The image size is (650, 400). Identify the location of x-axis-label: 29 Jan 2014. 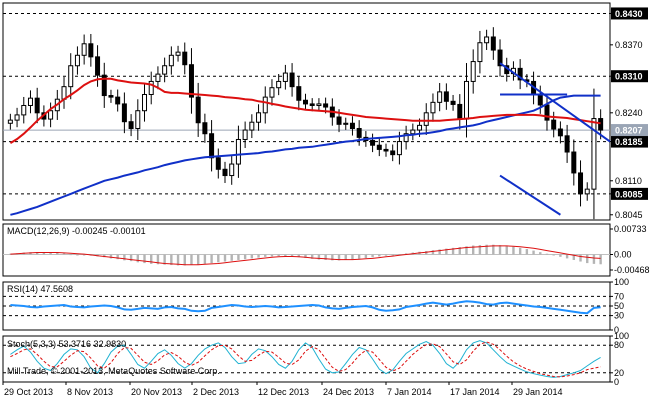
(538, 392).